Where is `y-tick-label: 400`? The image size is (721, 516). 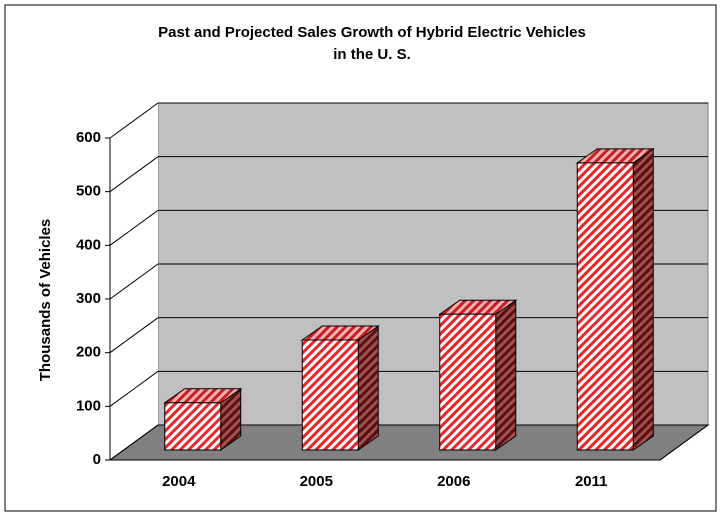
y-tick-label: 400 is located at coordinates (88, 244).